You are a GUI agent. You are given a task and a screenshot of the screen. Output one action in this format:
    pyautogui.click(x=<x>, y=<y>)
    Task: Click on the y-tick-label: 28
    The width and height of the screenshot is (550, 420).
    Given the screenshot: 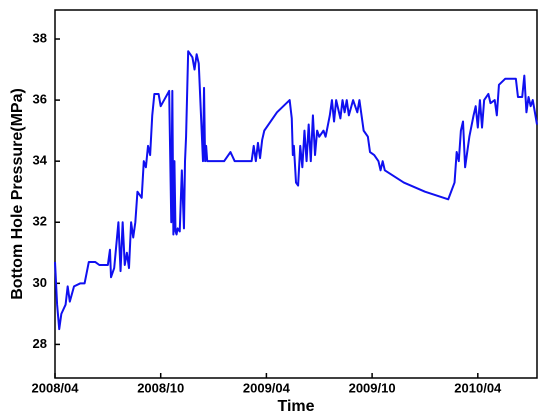 What is the action you would take?
    pyautogui.click(x=40, y=343)
    